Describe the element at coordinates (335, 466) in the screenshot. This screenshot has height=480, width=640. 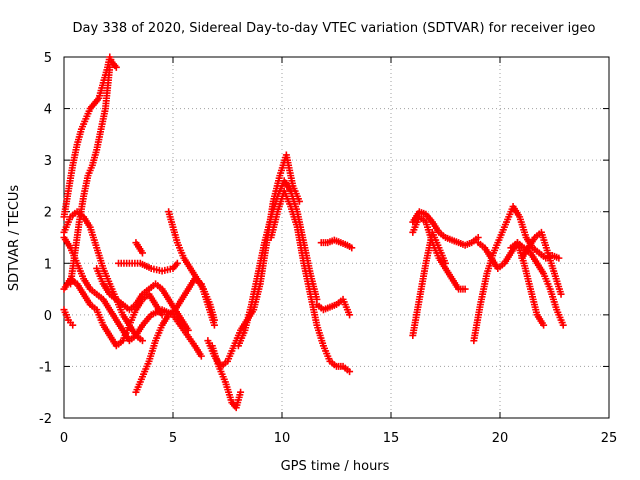
I see `x-axis-label: GPS time / hours` at that location.